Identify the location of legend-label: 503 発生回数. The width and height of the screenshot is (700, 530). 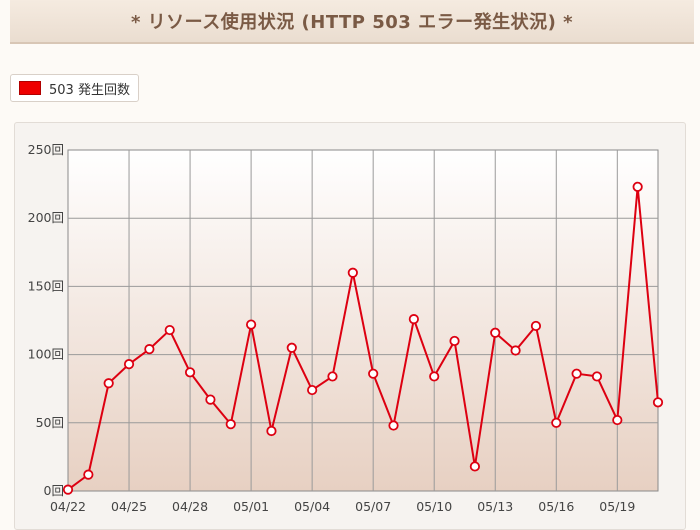
(89, 90).